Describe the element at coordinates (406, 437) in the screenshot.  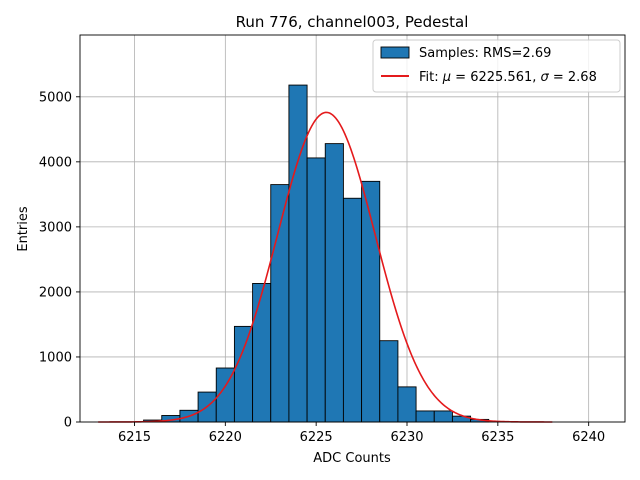
I see `x-tick-label: 6230` at that location.